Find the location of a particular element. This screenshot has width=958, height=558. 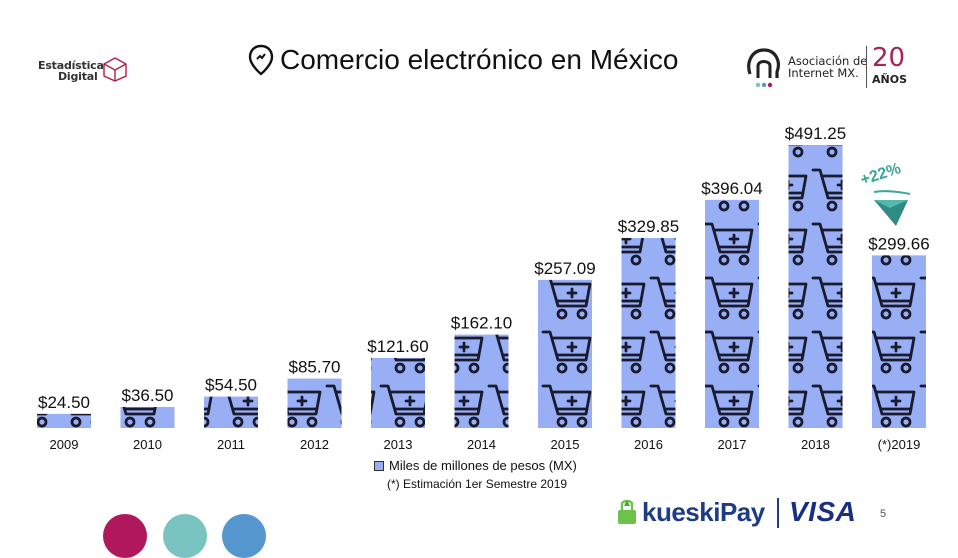

value-label-2015: $257.09 is located at coordinates (564, 268).